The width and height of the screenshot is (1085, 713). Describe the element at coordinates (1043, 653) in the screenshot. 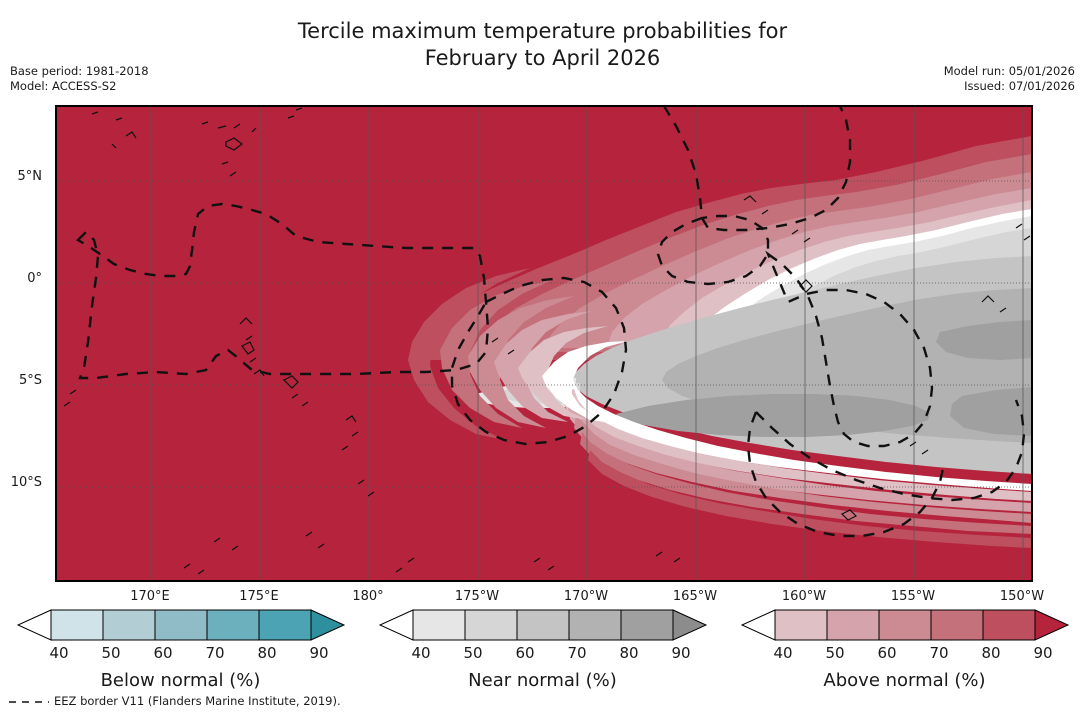

I see `cb3-tick-90: 90` at that location.